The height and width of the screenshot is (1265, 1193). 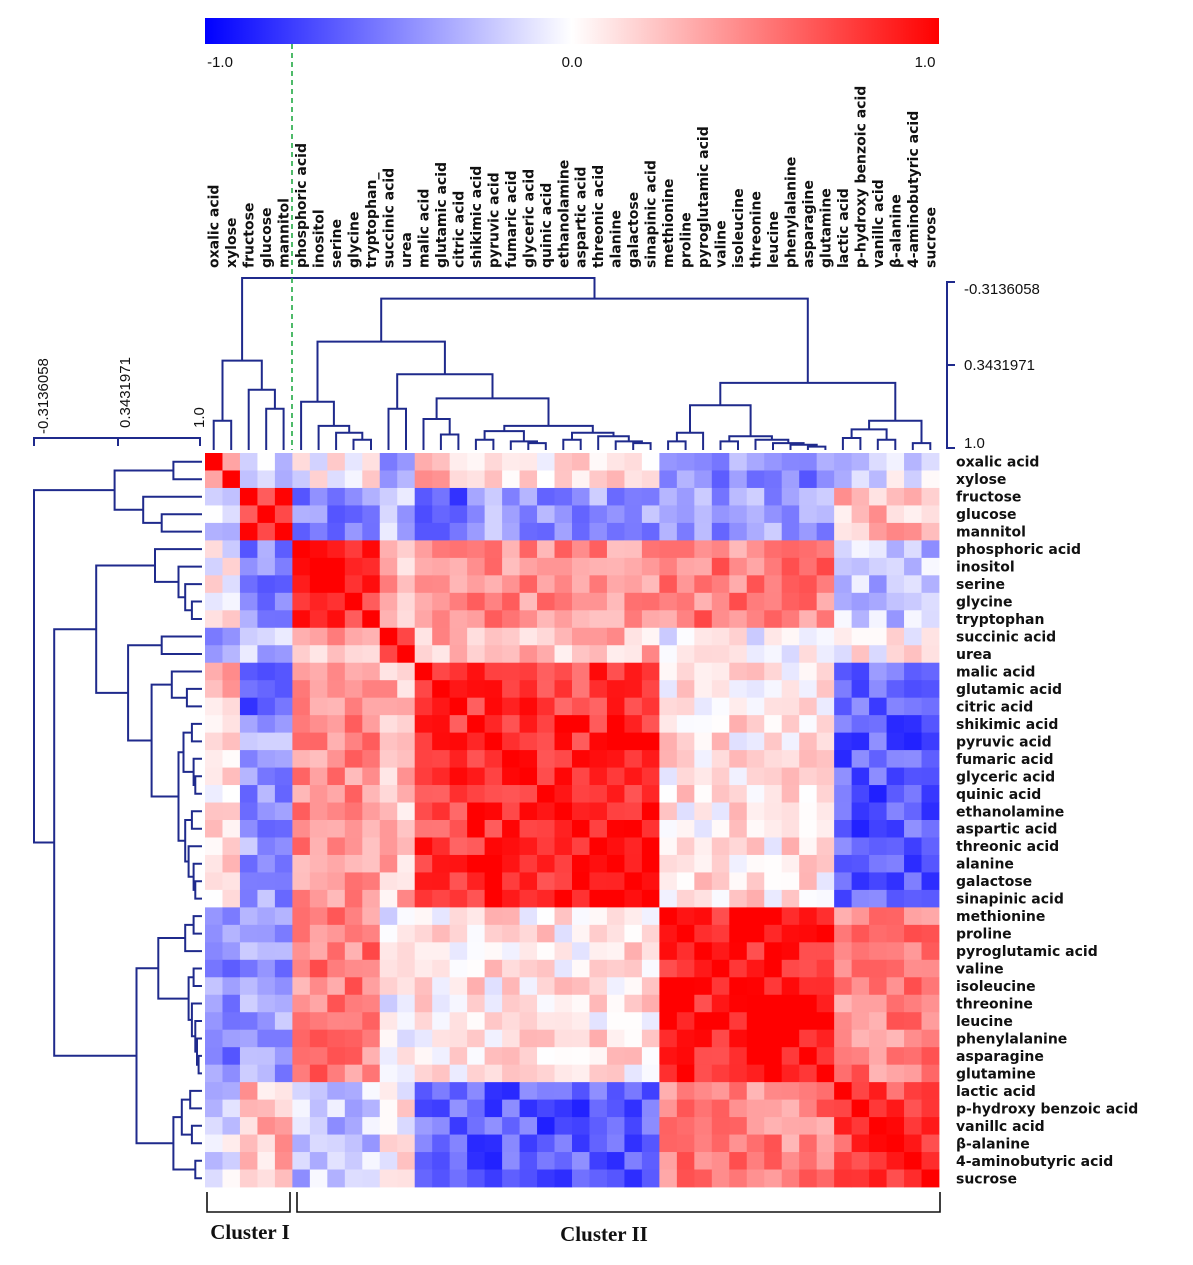 What do you see at coordinates (925, 62) in the screenshot?
I see `color-scale-max-label: 1.0` at bounding box center [925, 62].